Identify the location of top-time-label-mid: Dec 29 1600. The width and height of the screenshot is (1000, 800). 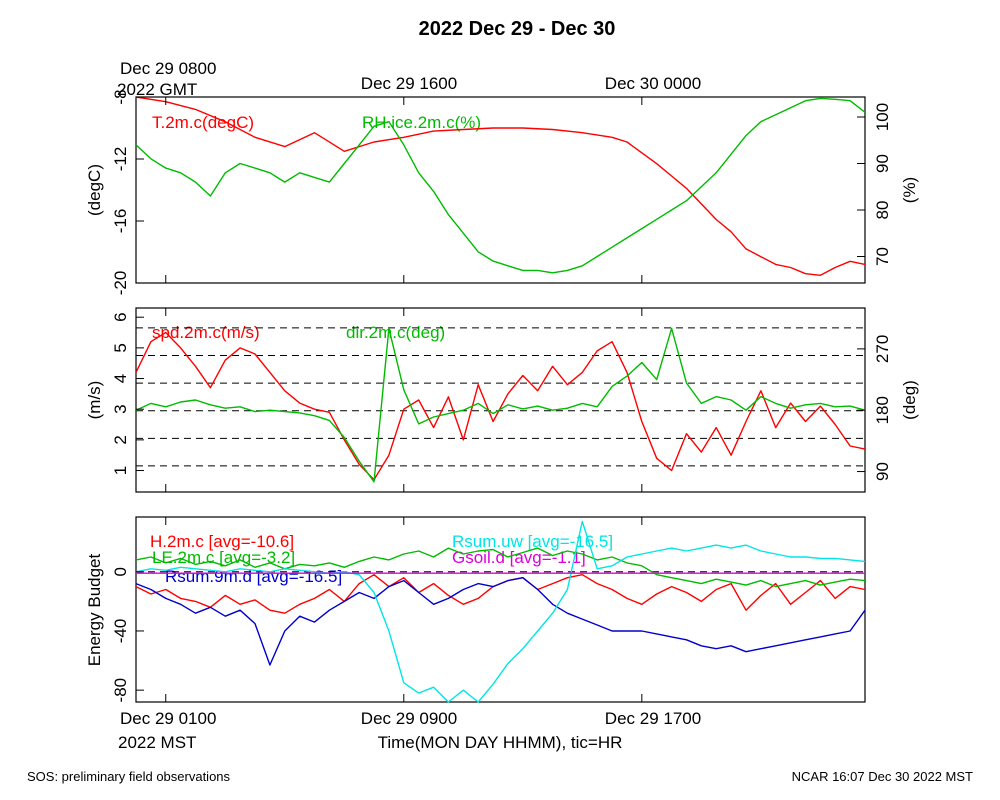
(409, 83).